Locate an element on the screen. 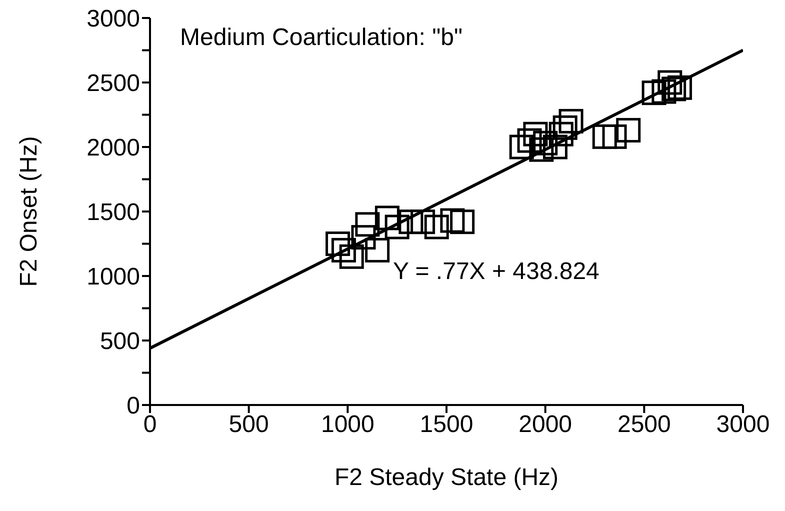 The image size is (785, 511). x-tick-label: 3000 is located at coordinates (743, 424).